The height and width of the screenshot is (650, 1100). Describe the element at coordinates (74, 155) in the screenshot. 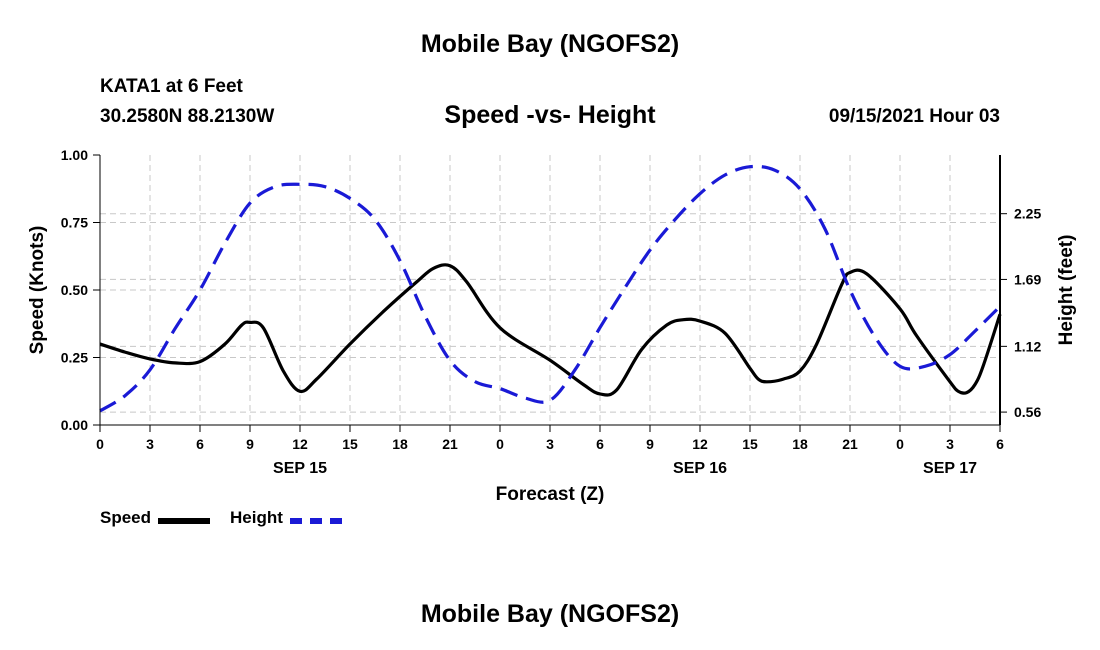

I see `y-tick-label: 1.00` at that location.